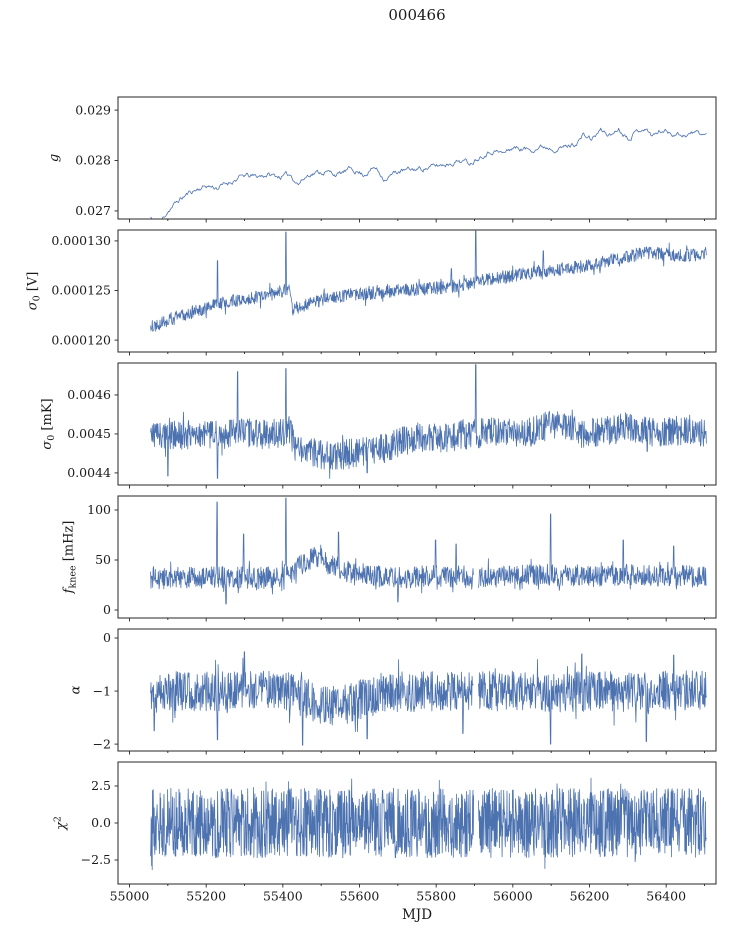  I want to click on x-tick-label: 55400, so click(283, 896).